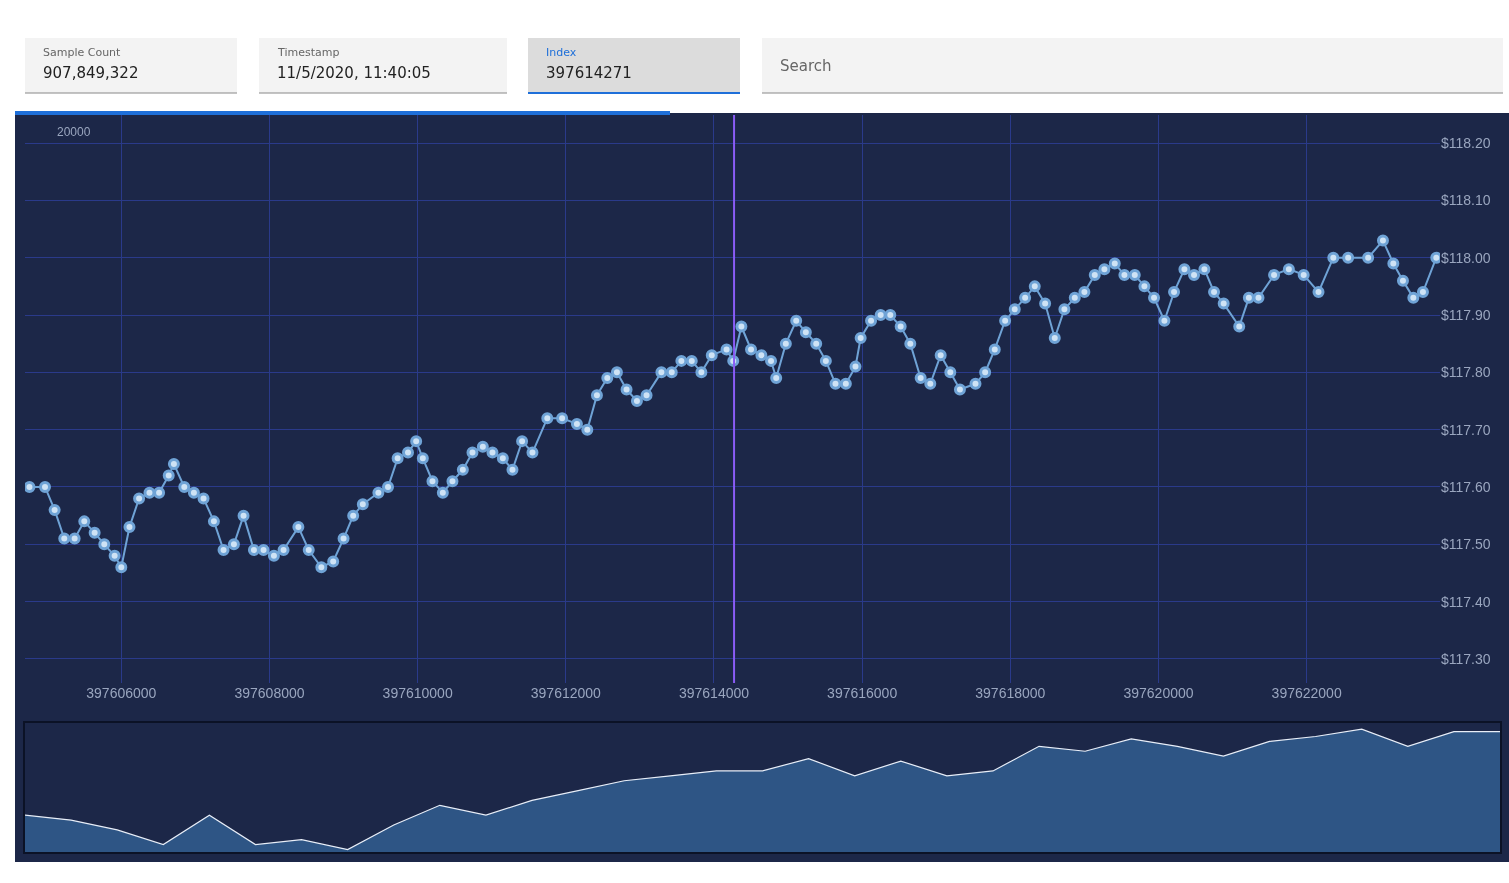 The image size is (1509, 883). I want to click on x-tick-label: 397606000, so click(121, 693).